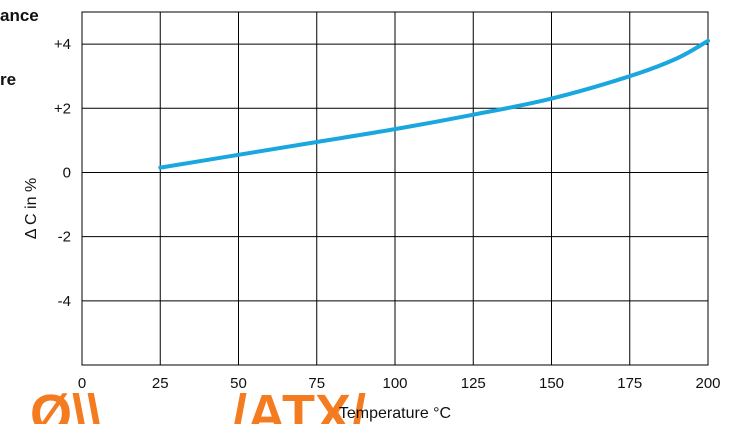 The width and height of the screenshot is (742, 424). Describe the element at coordinates (82, 383) in the screenshot. I see `x-tick-label-0: 0` at that location.